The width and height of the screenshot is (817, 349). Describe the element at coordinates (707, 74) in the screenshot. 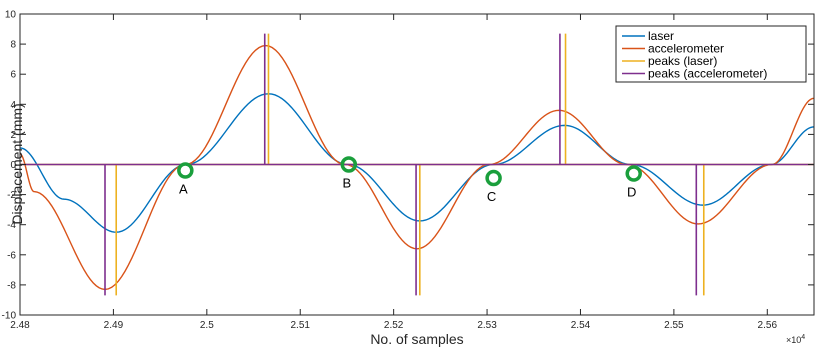

I see `legend-label-3: peaks (accelerometer)` at that location.